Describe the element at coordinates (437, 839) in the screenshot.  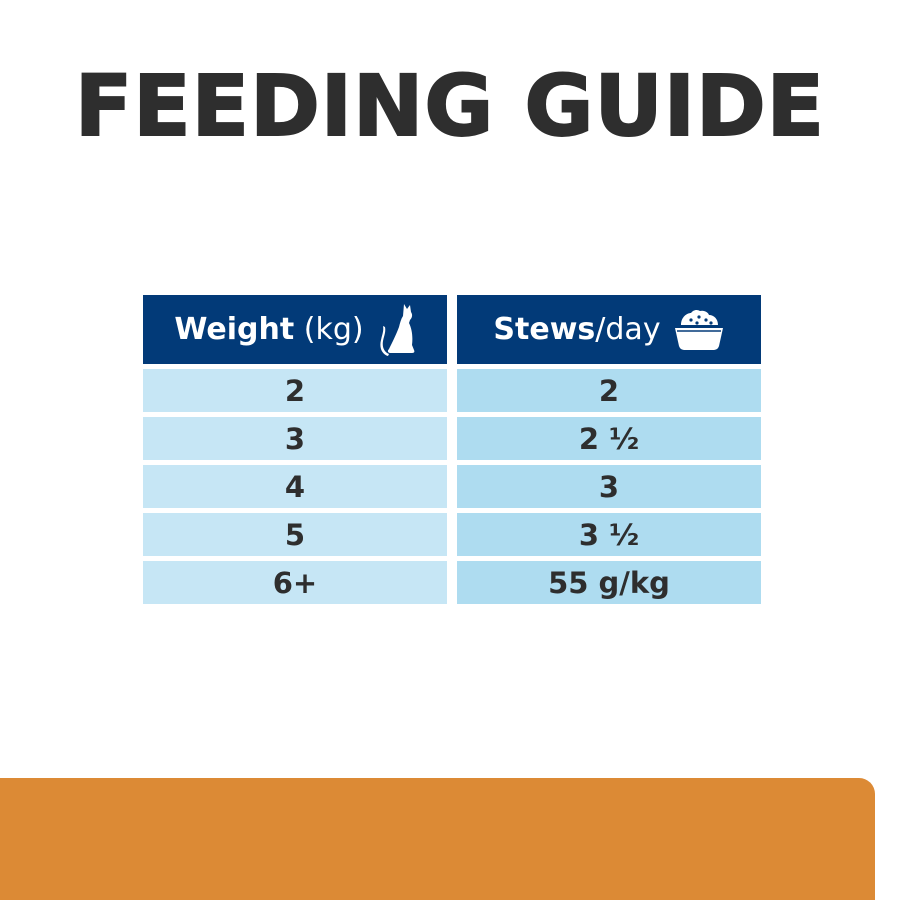
I see `footer-band` at that location.